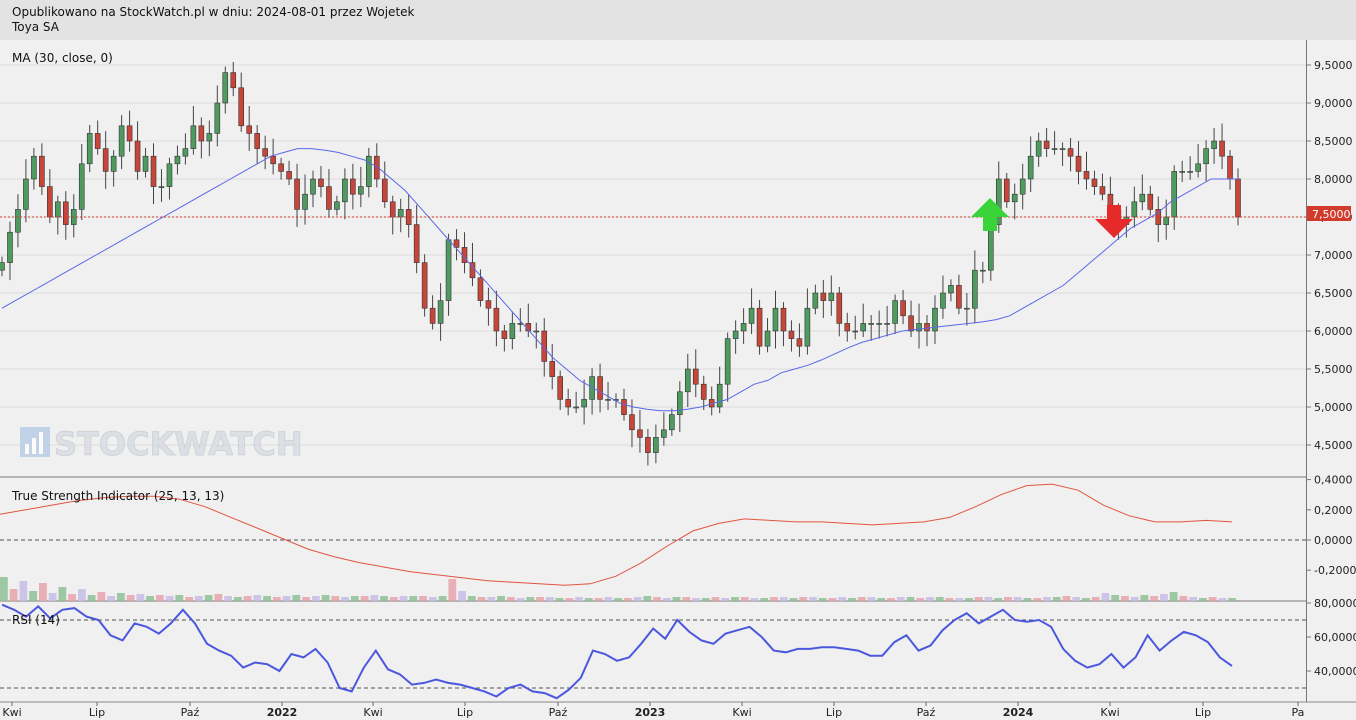 The width and height of the screenshot is (1356, 720). Describe the element at coordinates (372, 712) in the screenshot. I see `x-axis-label: Kwi` at that location.